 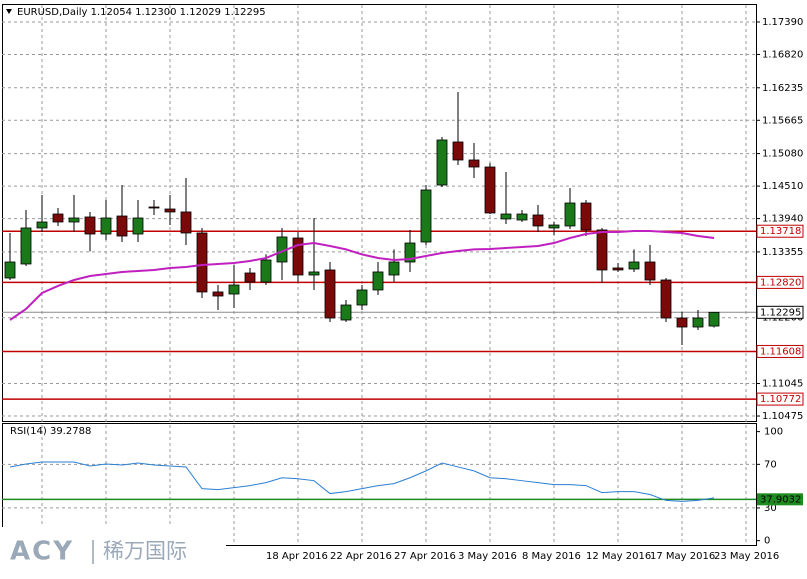 What do you see at coordinates (297, 556) in the screenshot?
I see `x-tick-label: 18 Apr 2016` at bounding box center [297, 556].